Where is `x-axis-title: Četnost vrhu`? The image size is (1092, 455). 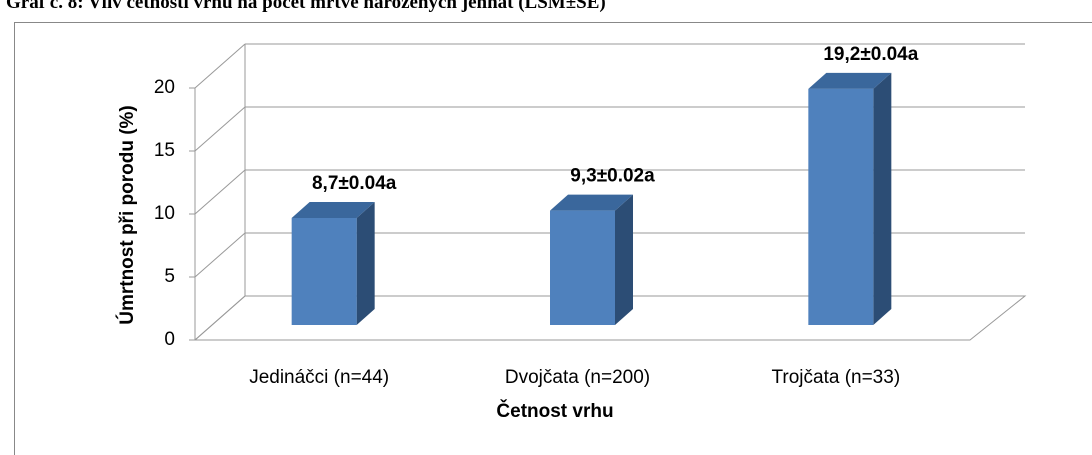 x-axis-title: Četnost vrhu is located at coordinates (554, 411).